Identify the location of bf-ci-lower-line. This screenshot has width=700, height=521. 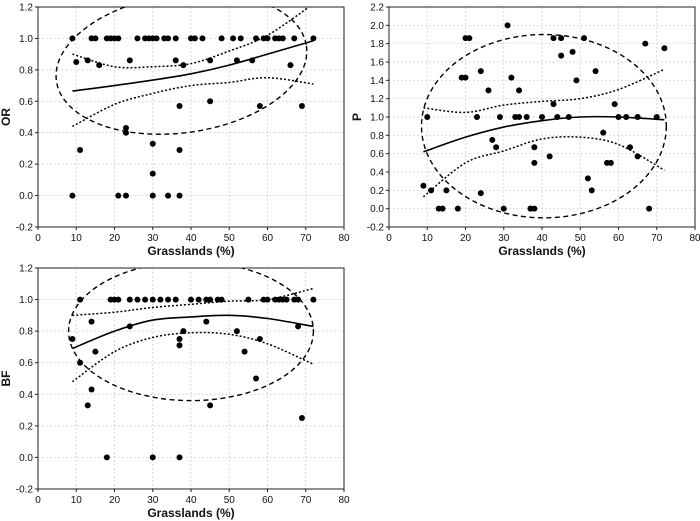
(192, 357).